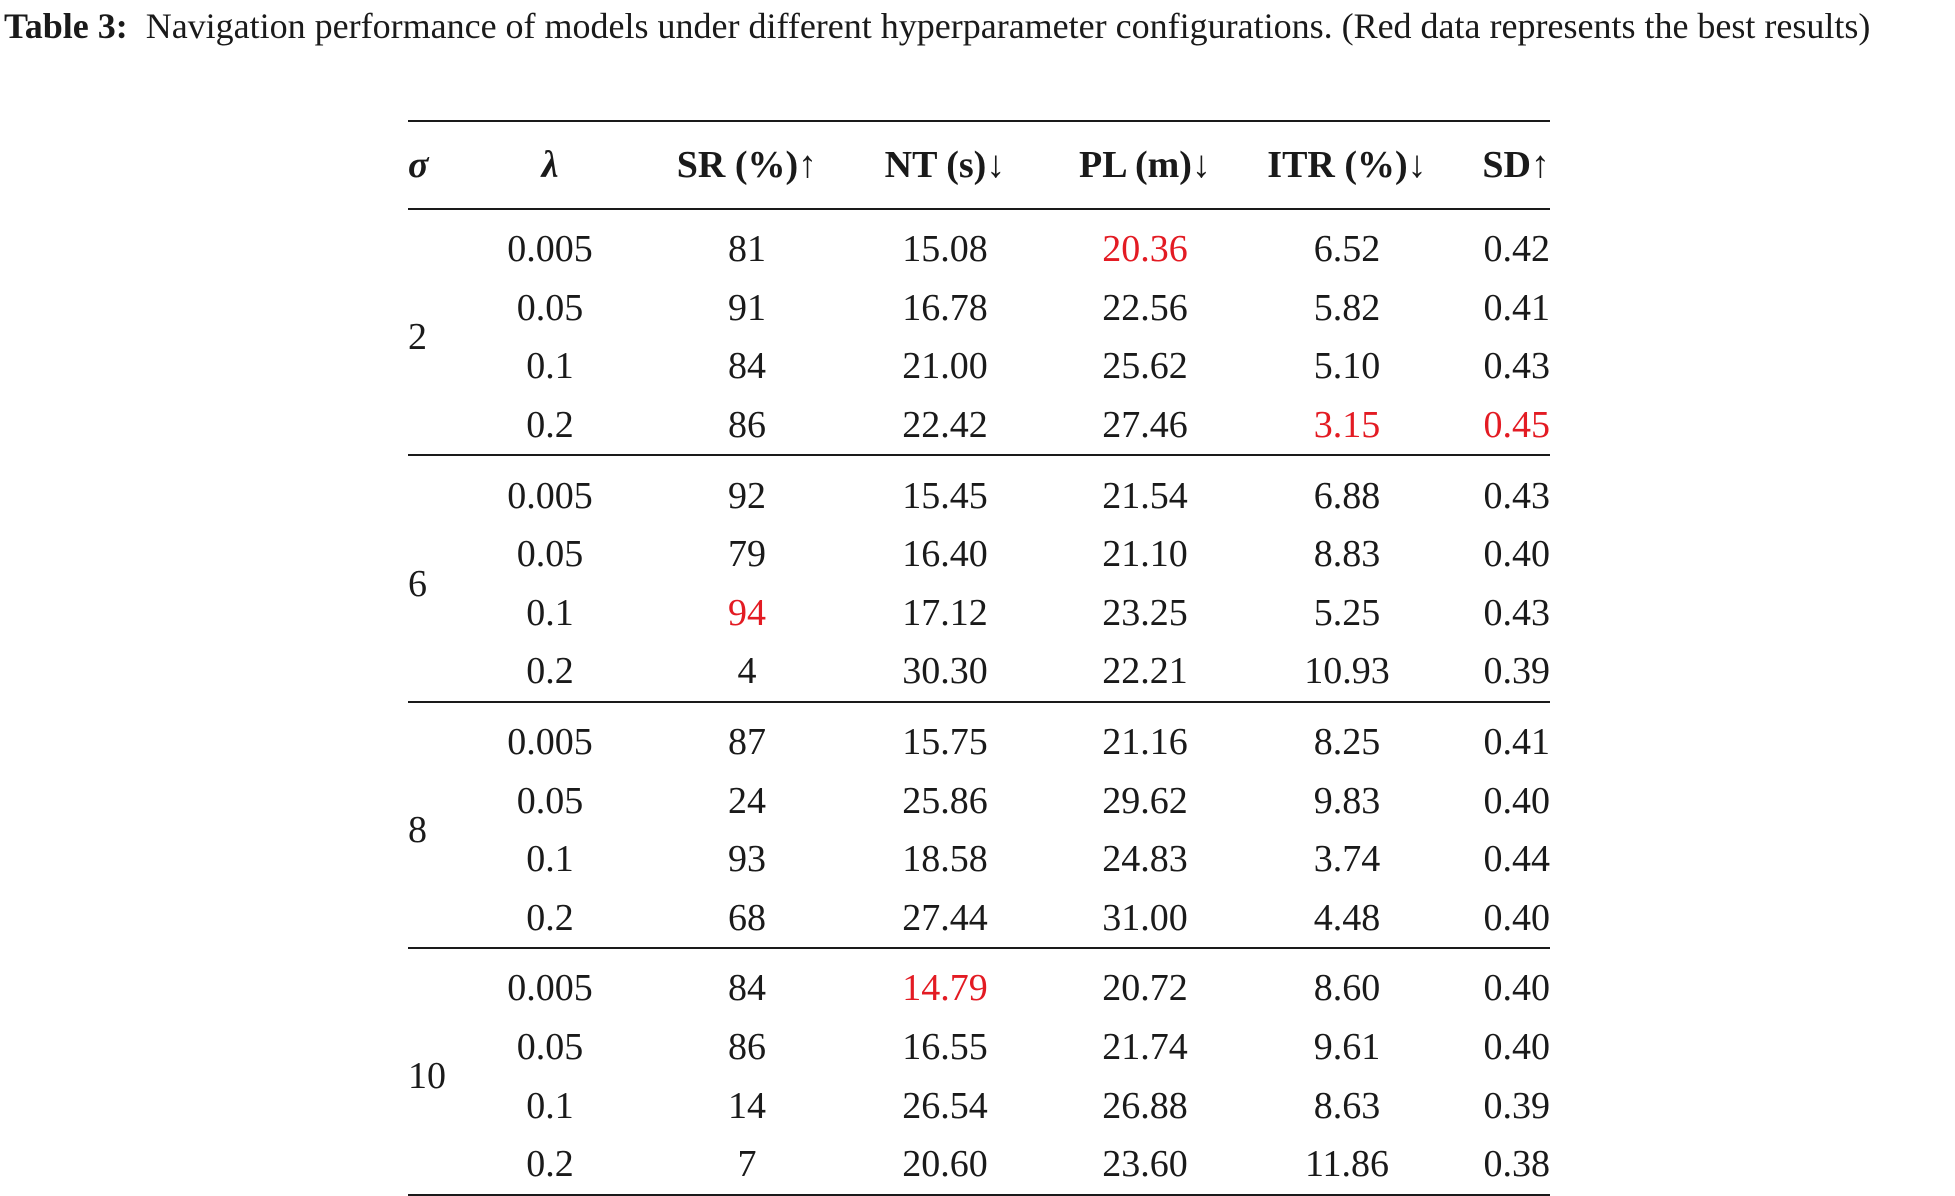 The image size is (1955, 1196). What do you see at coordinates (1145, 1105) in the screenshot?
I see `pl-cell: 26.88` at bounding box center [1145, 1105].